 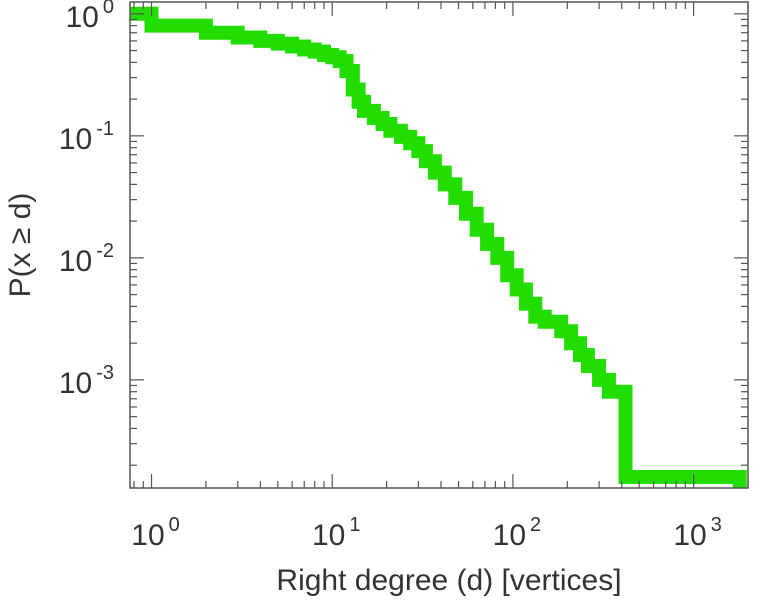 I want to click on y-tick-label: 10 0, so click(x=90, y=17).